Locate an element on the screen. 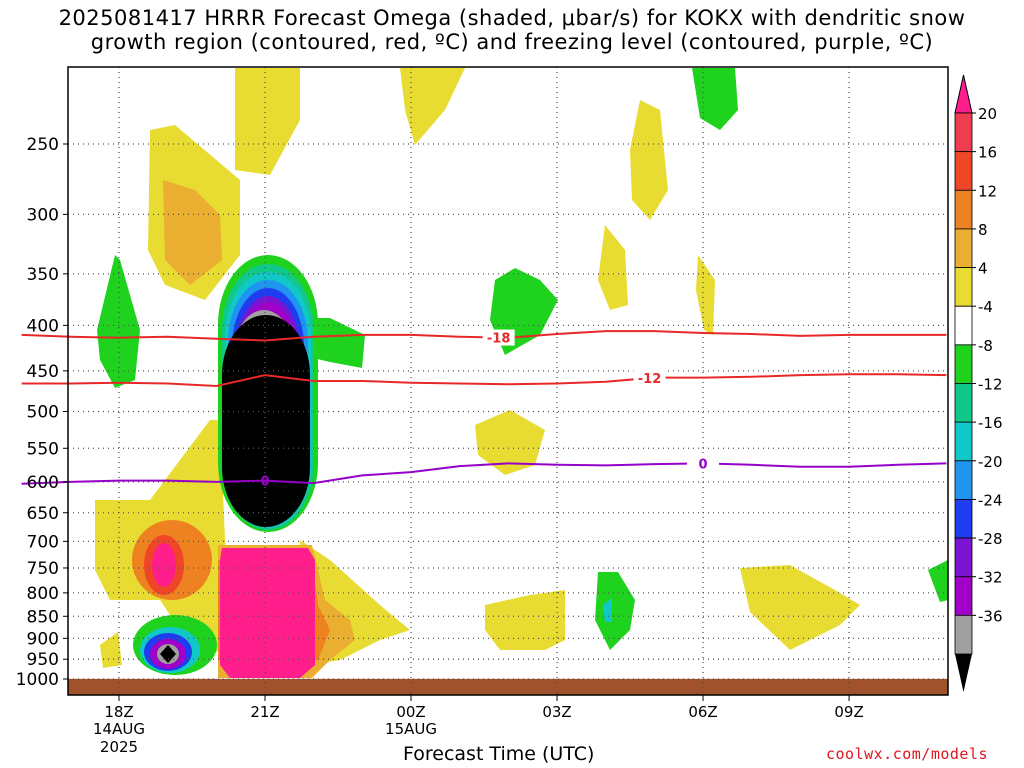 The width and height of the screenshot is (1024, 768). omega-pink-core is located at coordinates (267, 613).